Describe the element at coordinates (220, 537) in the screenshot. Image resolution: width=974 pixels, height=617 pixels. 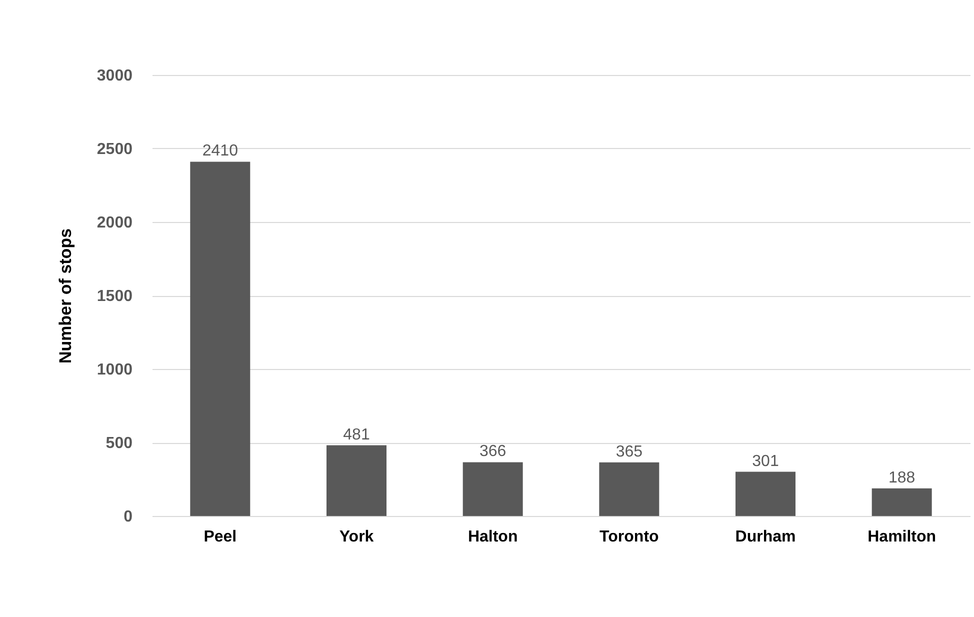
I see `x-tick-label: Peel` at that location.